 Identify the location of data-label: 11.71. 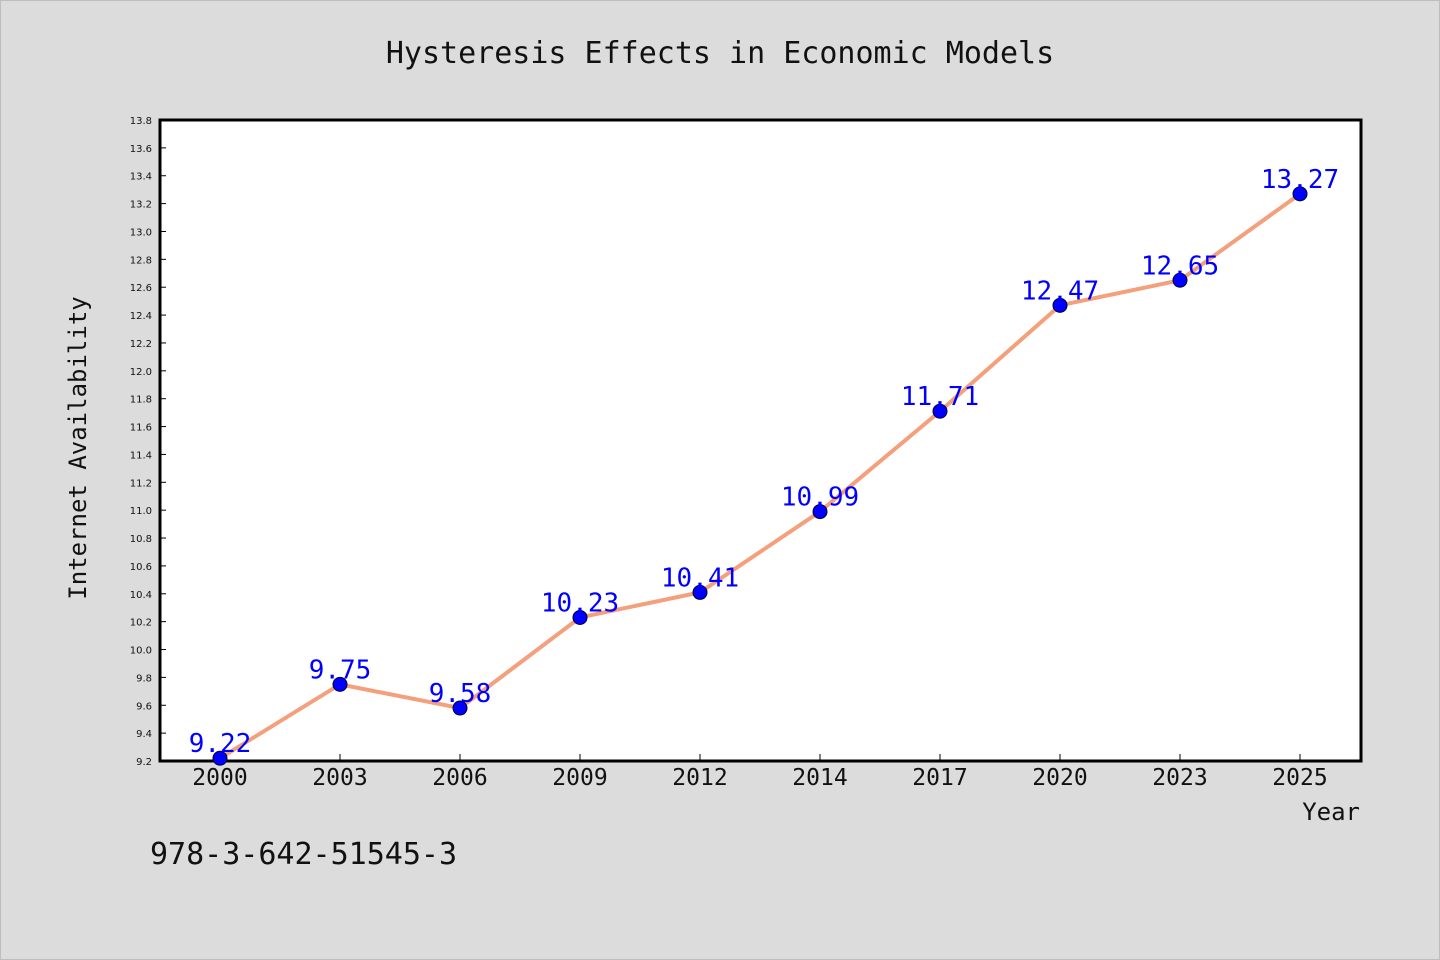
(940, 397).